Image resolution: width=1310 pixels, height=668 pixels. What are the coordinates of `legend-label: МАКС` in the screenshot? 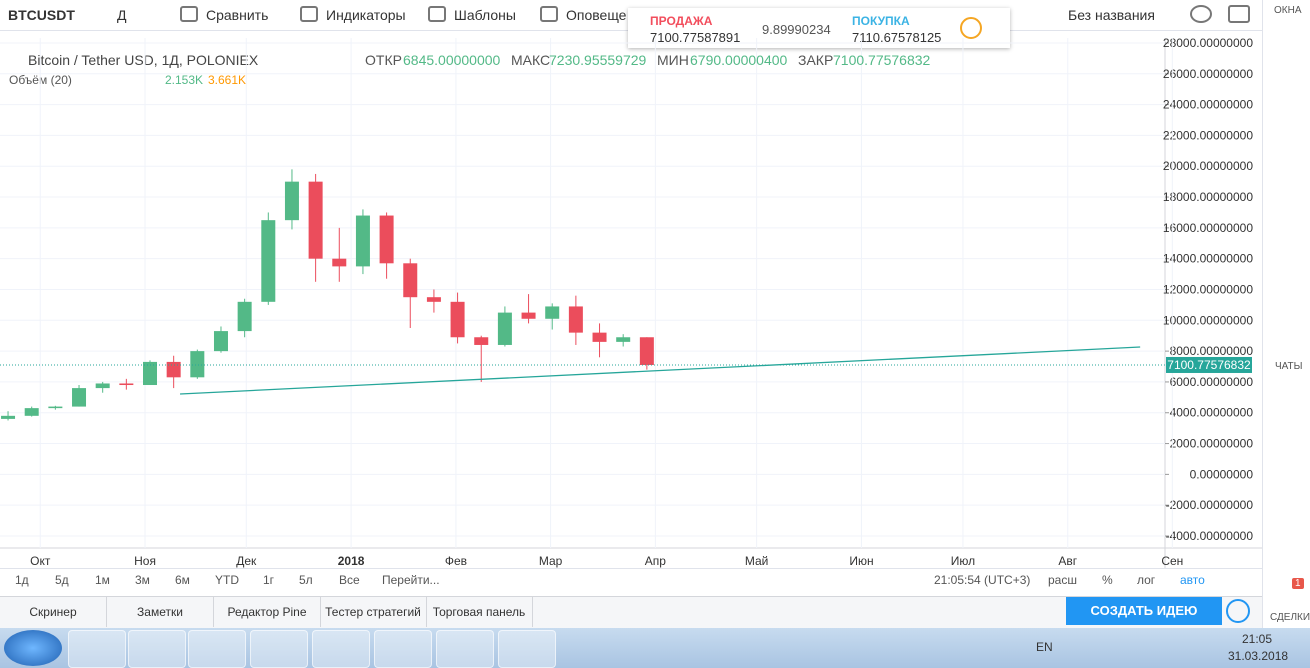 It's located at (530, 60).